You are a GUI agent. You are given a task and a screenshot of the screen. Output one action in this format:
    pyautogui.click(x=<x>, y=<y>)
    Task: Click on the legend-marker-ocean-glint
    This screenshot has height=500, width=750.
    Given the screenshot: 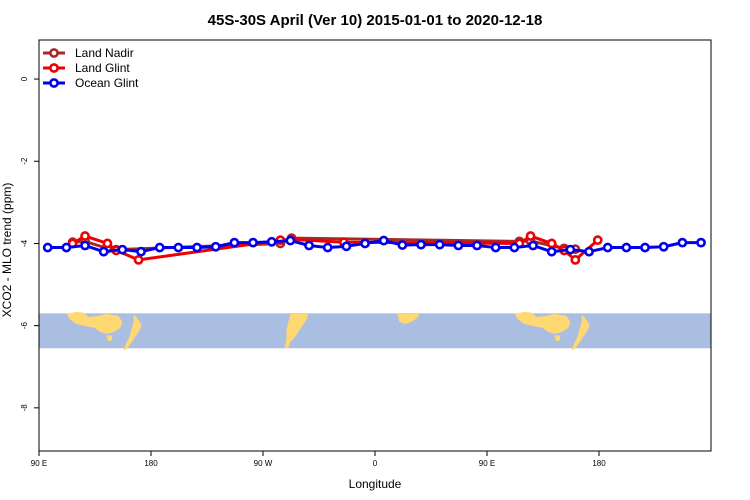 What is the action you would take?
    pyautogui.click(x=54, y=83)
    